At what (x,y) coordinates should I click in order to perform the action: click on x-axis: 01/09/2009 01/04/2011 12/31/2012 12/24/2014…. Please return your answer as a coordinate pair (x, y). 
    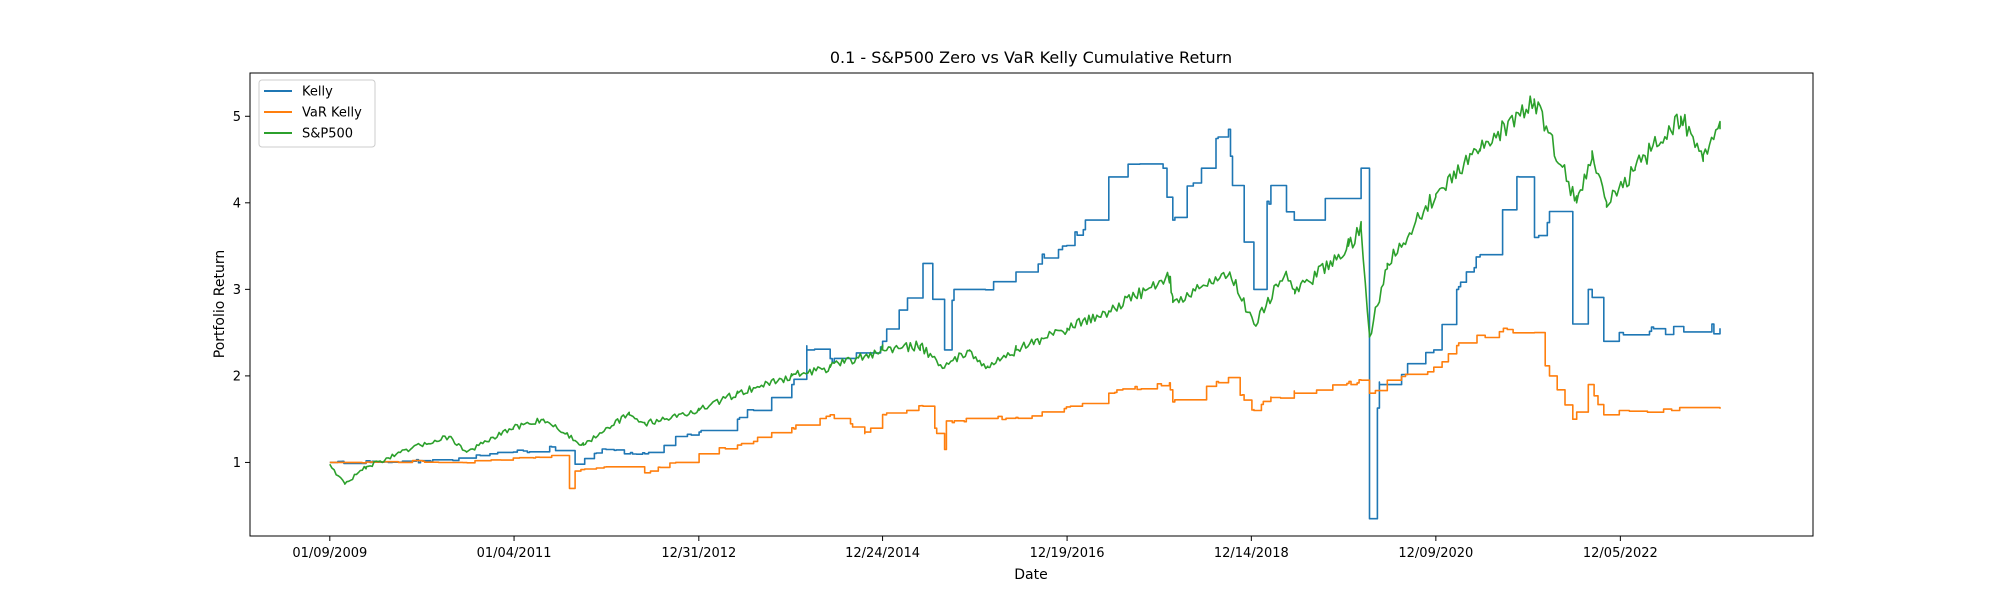
    Looking at the image, I should click on (975, 548).